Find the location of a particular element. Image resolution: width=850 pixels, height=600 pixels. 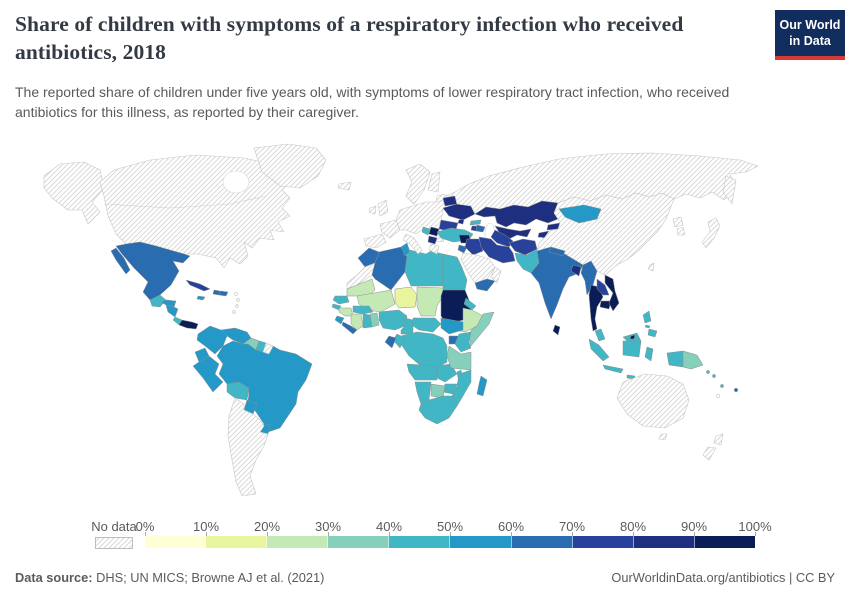

country-greenland is located at coordinates (290, 166).